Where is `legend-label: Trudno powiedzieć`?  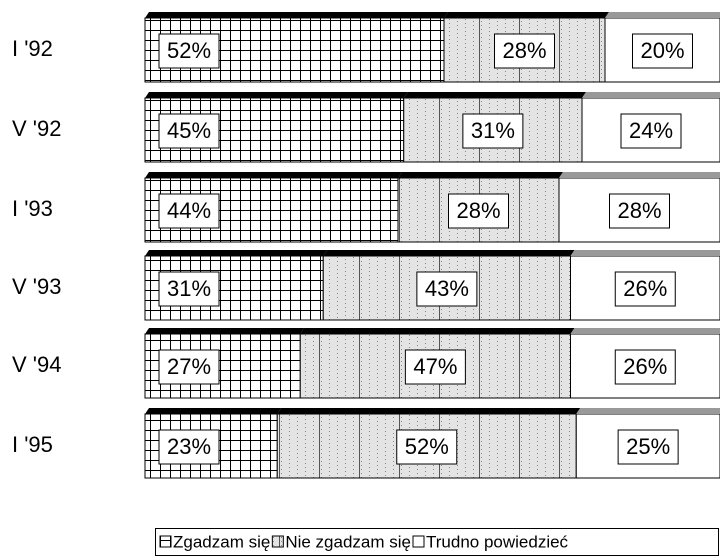 legend-label: Trudno powiedzieć is located at coordinates (497, 541).